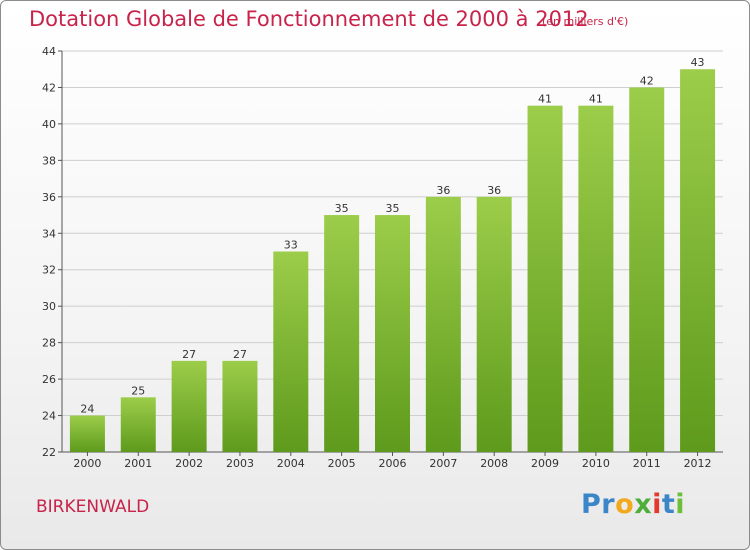 This screenshot has height=550, width=750. I want to click on x-tick-label: 2012, so click(698, 463).